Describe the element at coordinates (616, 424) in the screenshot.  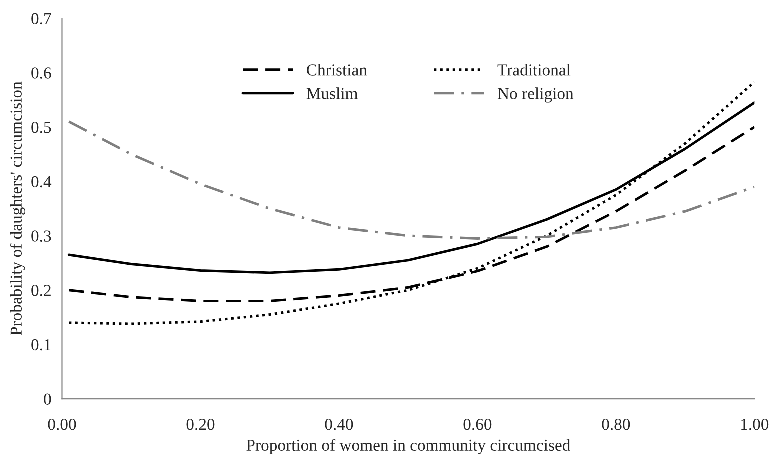
I see `x-tick-label: 0.80` at that location.